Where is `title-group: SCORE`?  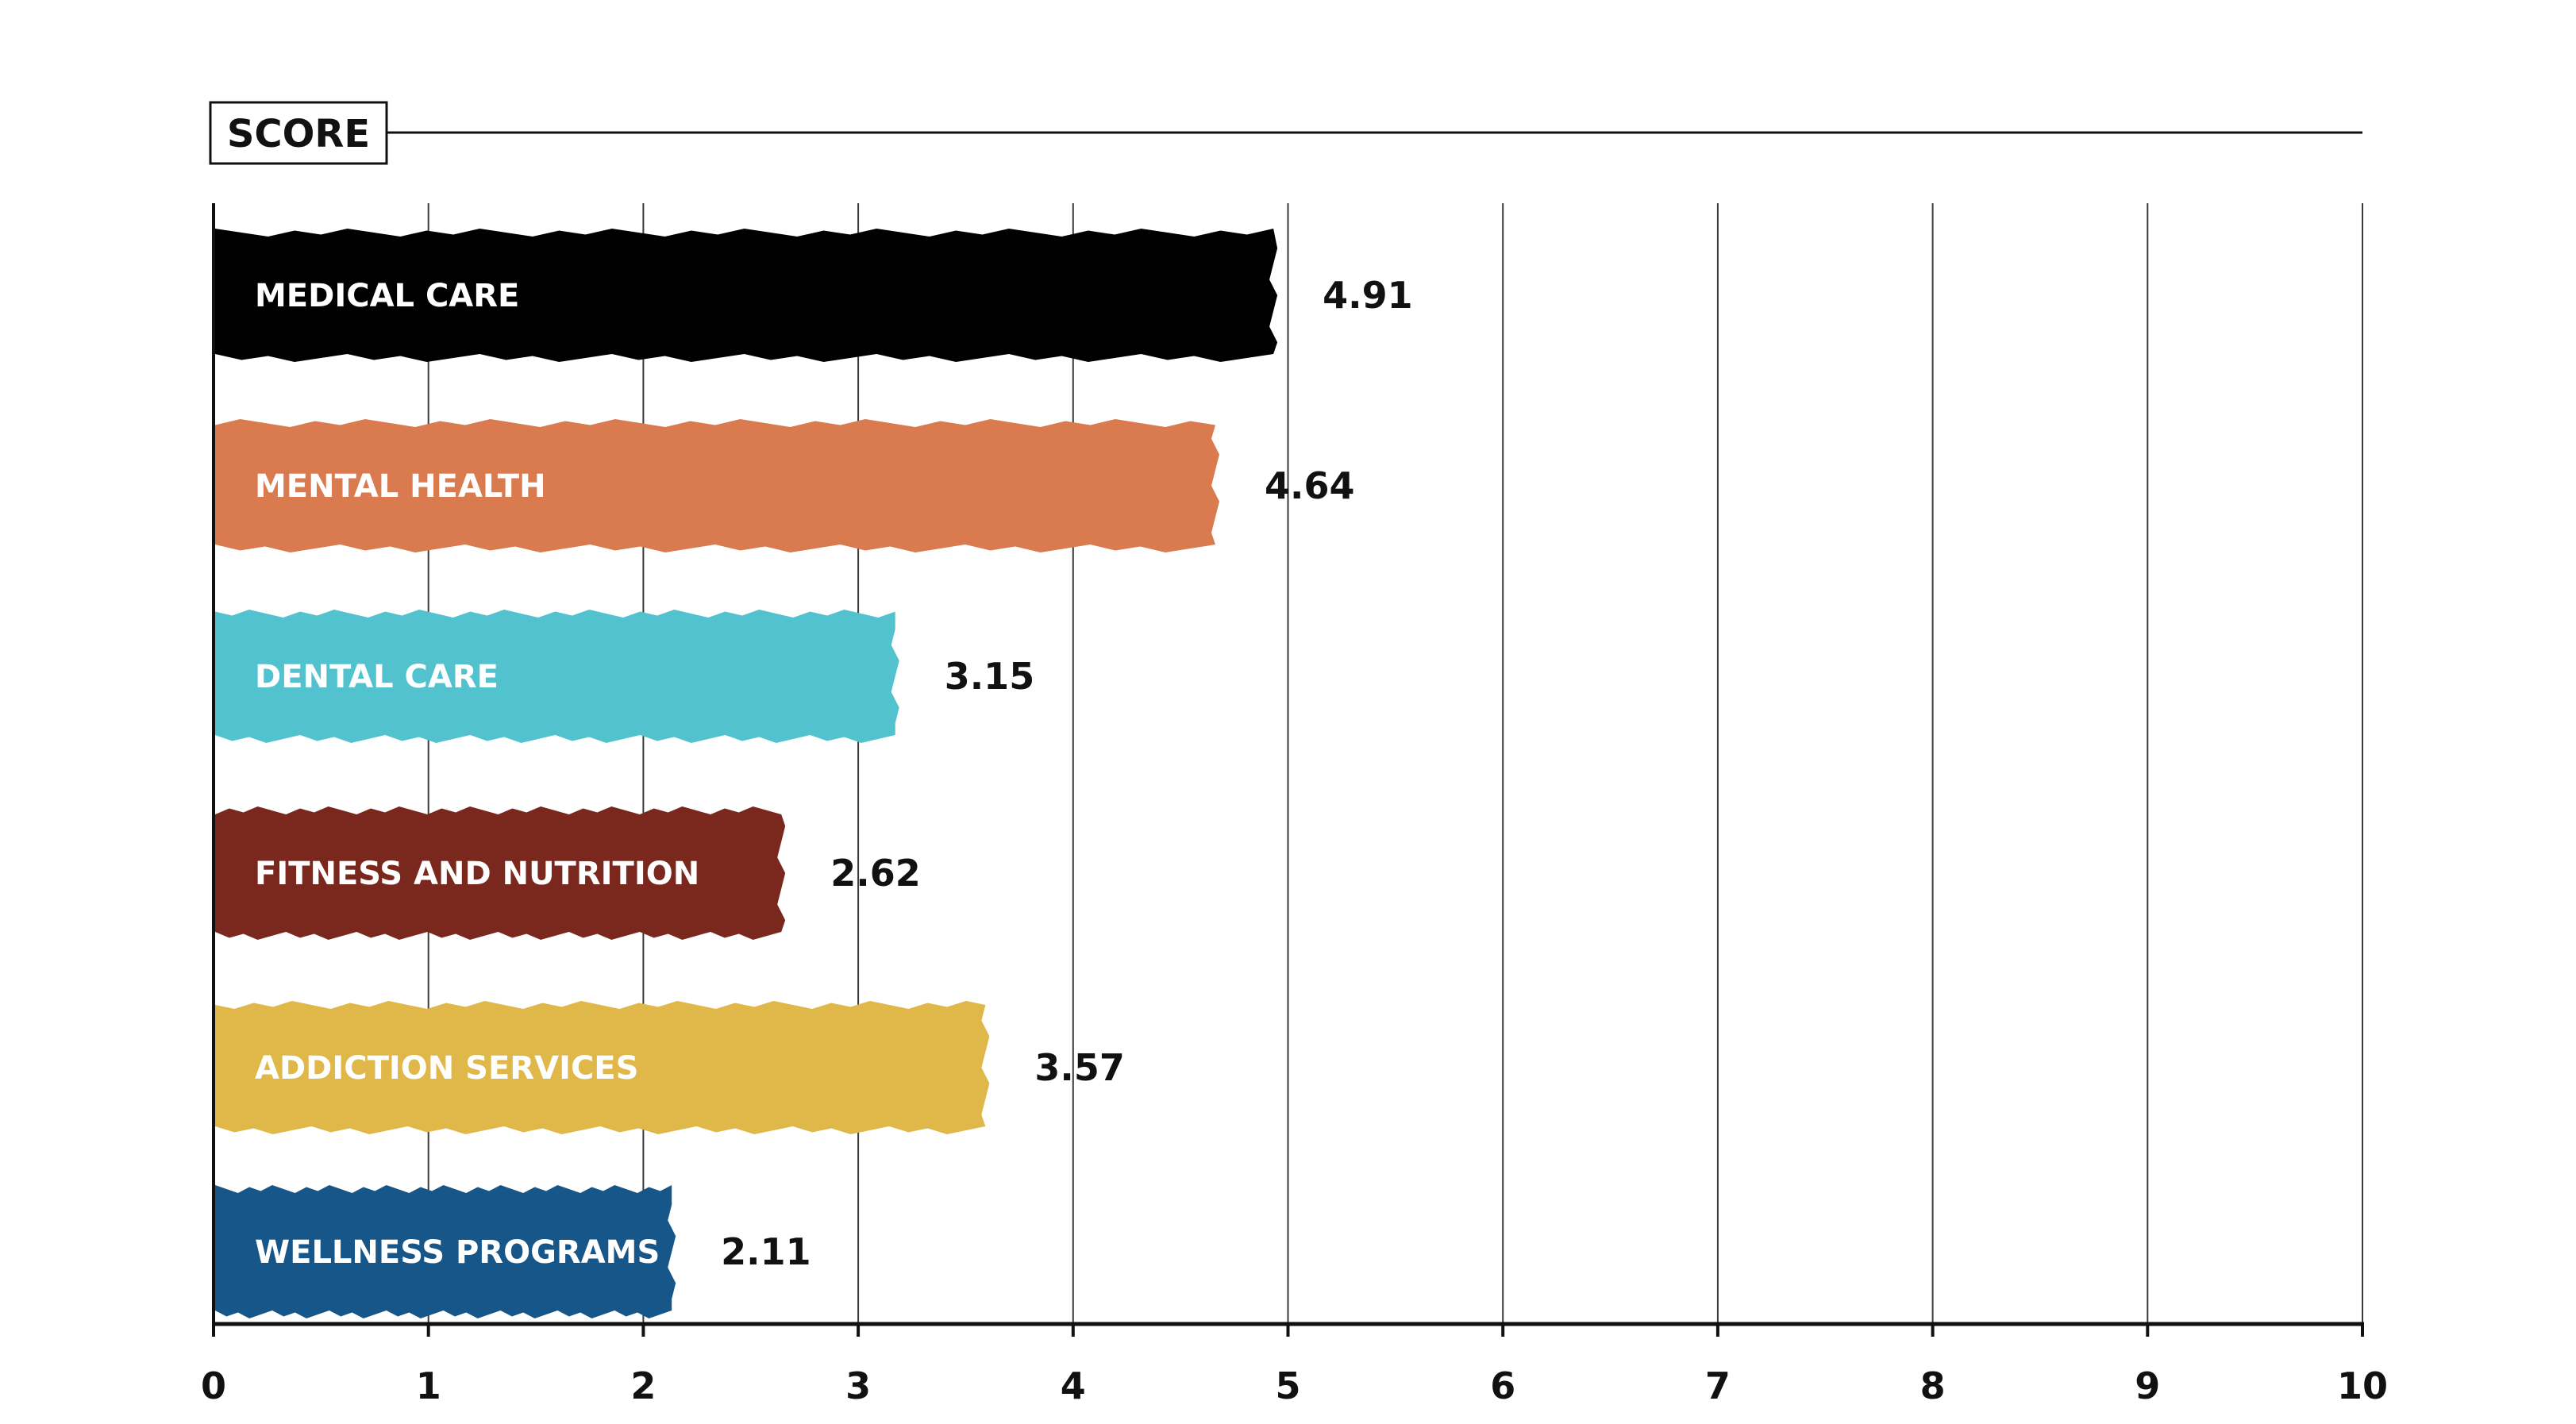
title-group: SCORE is located at coordinates (1285, 133).